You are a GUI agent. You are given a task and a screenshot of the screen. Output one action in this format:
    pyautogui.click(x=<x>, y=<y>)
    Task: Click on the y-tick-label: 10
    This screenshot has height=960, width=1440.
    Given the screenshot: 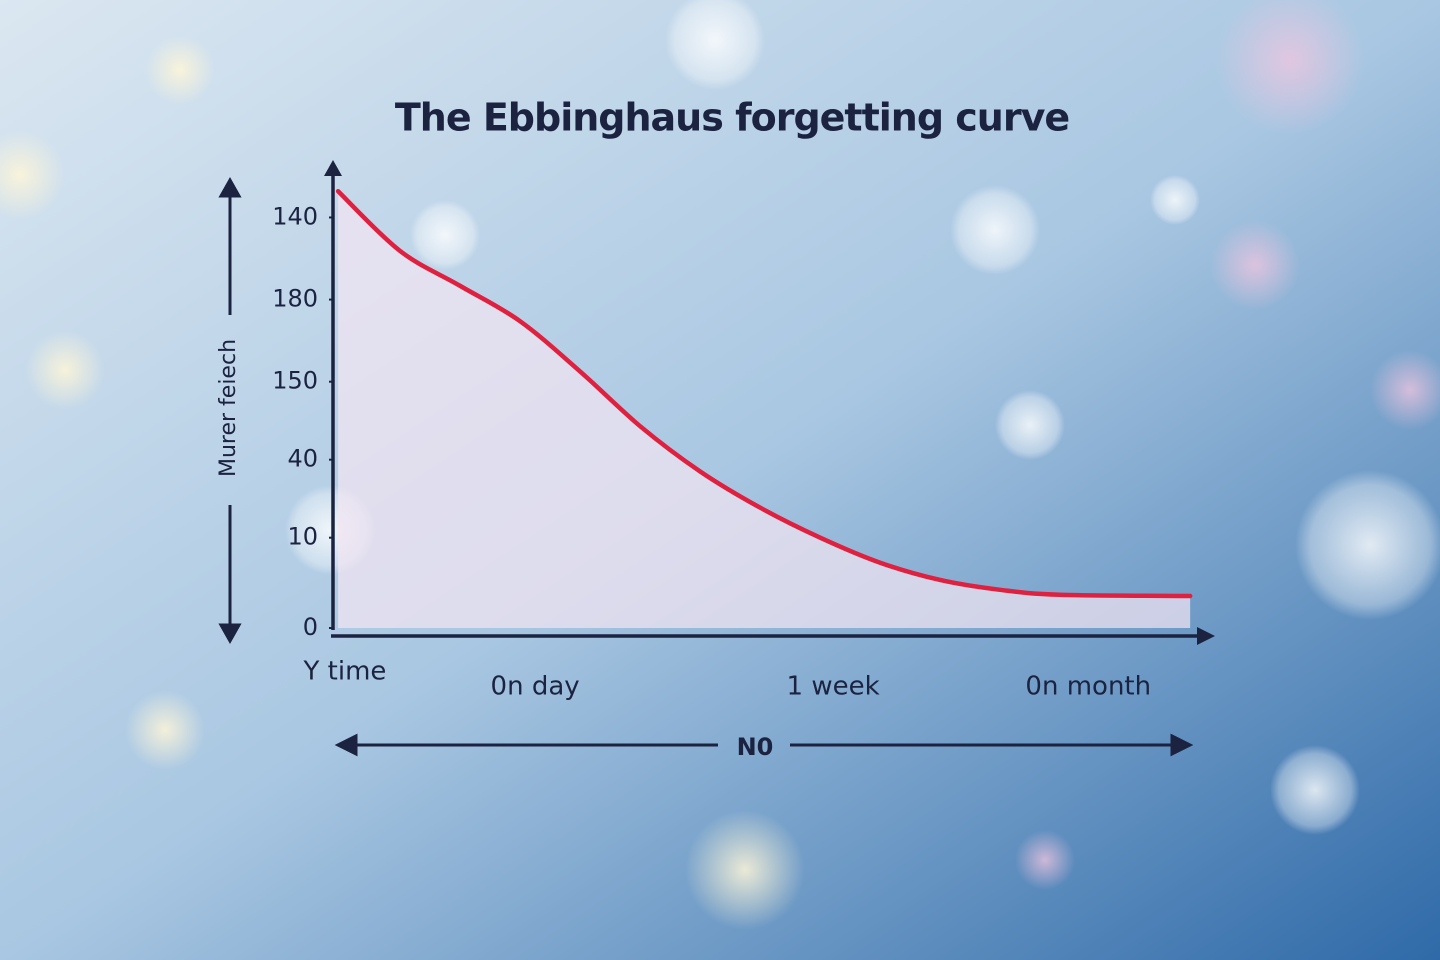 What is the action you would take?
    pyautogui.click(x=302, y=537)
    